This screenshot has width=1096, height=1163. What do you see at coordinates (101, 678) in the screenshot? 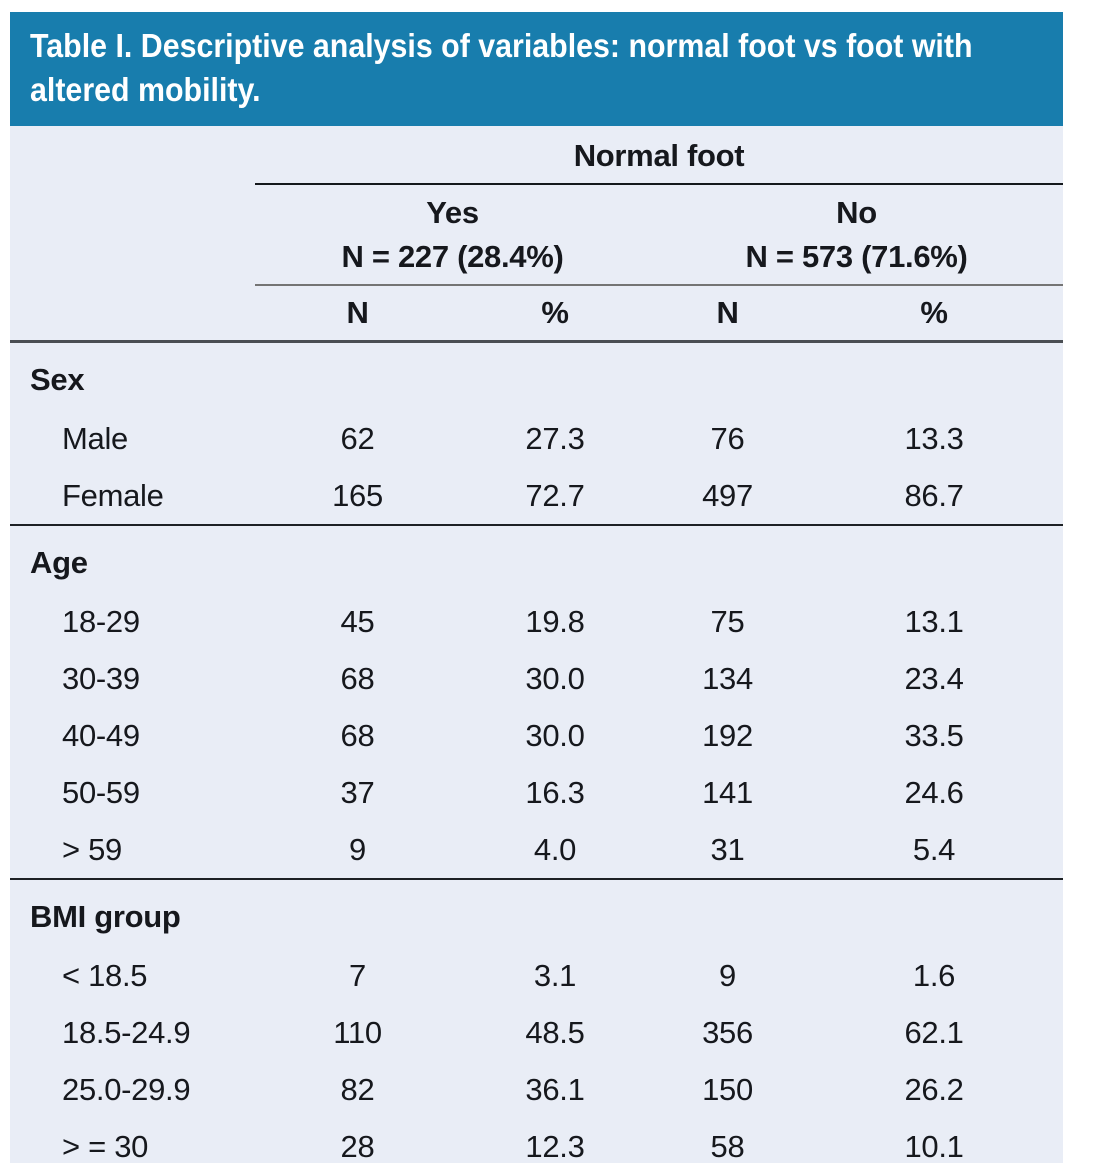
I see `row-label: 30-39` at bounding box center [101, 678].